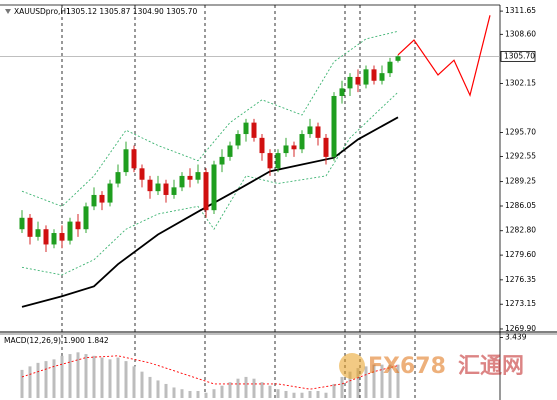  I want to click on macd-label: MACD(12,26,9) 1.900 1.842, so click(56, 340).